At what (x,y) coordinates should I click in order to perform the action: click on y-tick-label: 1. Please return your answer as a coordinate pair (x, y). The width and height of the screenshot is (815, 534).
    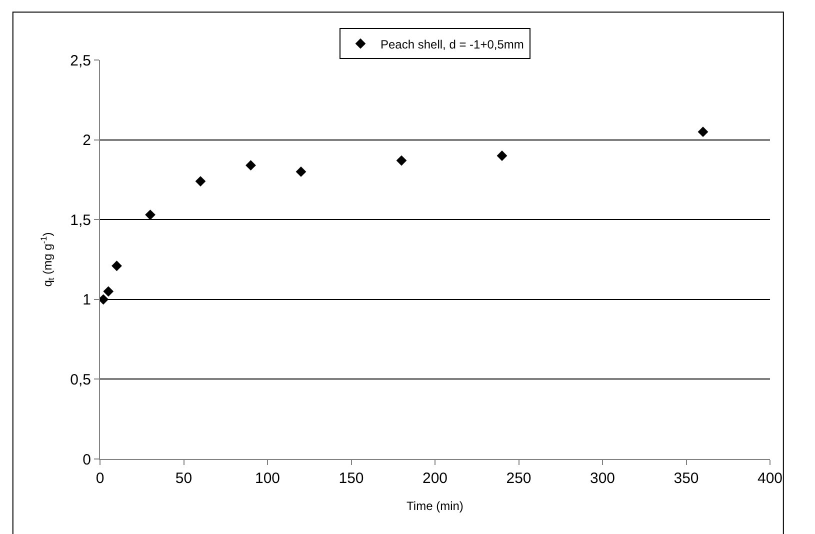
    Looking at the image, I should click on (86, 300).